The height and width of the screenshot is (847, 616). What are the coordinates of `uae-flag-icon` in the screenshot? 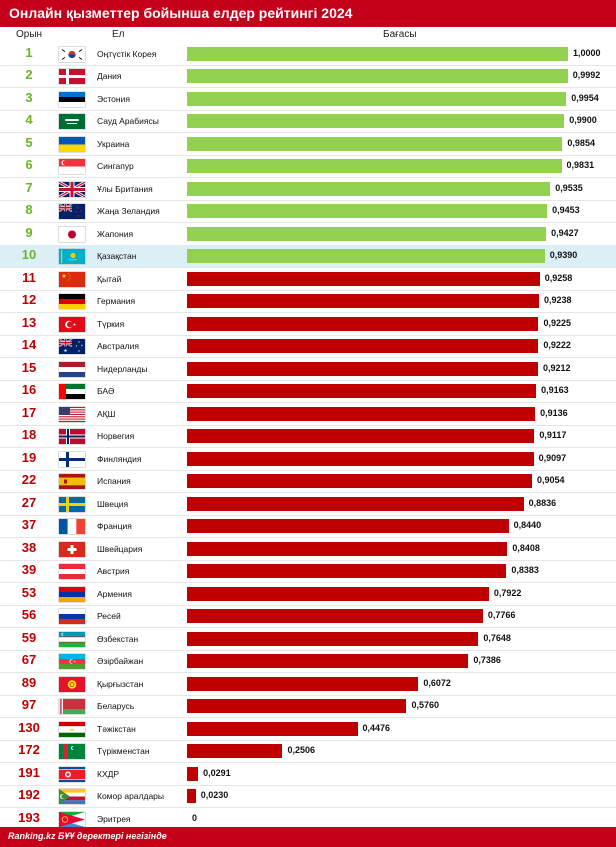 It's located at (72, 391).